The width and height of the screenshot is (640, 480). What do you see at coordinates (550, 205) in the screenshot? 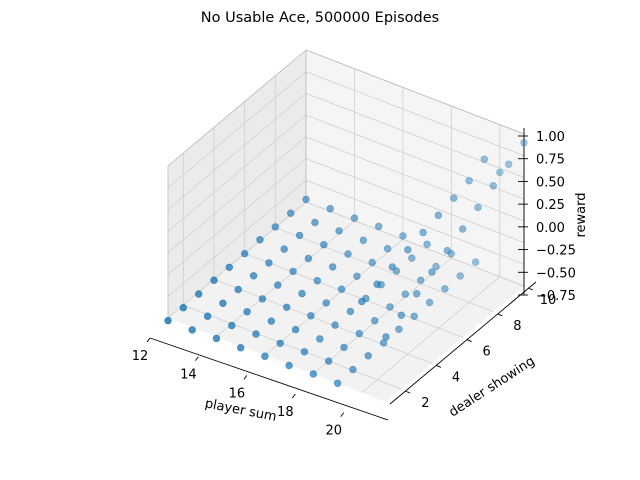
I see `z-tick-label: 0.25` at bounding box center [550, 205].